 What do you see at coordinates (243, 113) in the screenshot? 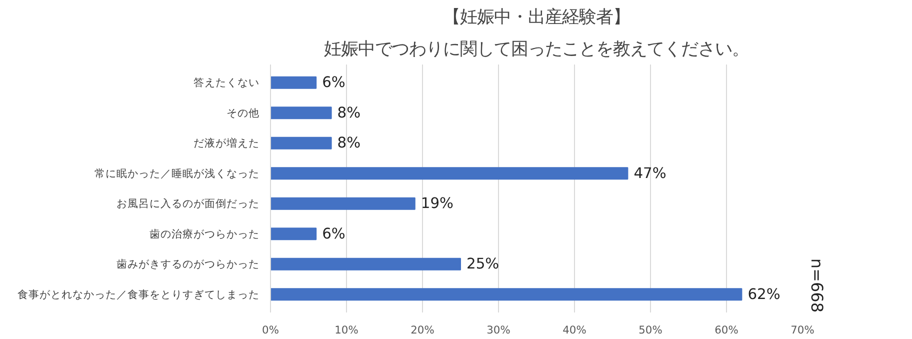
I see `y-tick-label: その他` at bounding box center [243, 113].